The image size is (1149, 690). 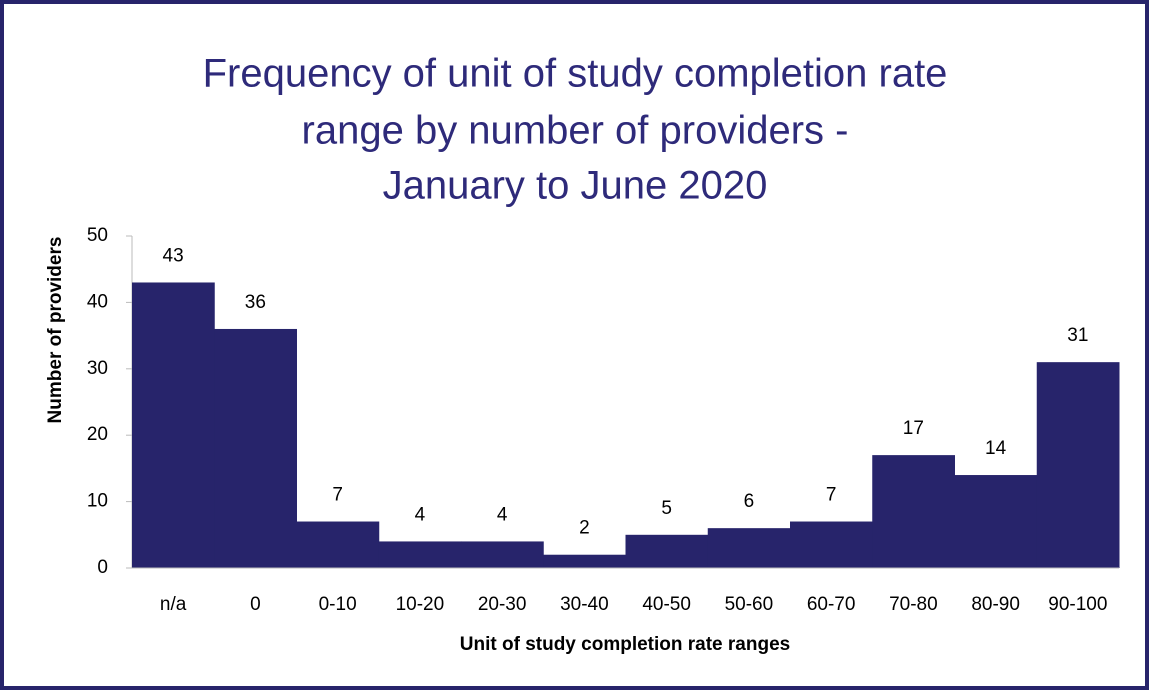 What do you see at coordinates (255, 604) in the screenshot?
I see `x-tick-label: 0` at bounding box center [255, 604].